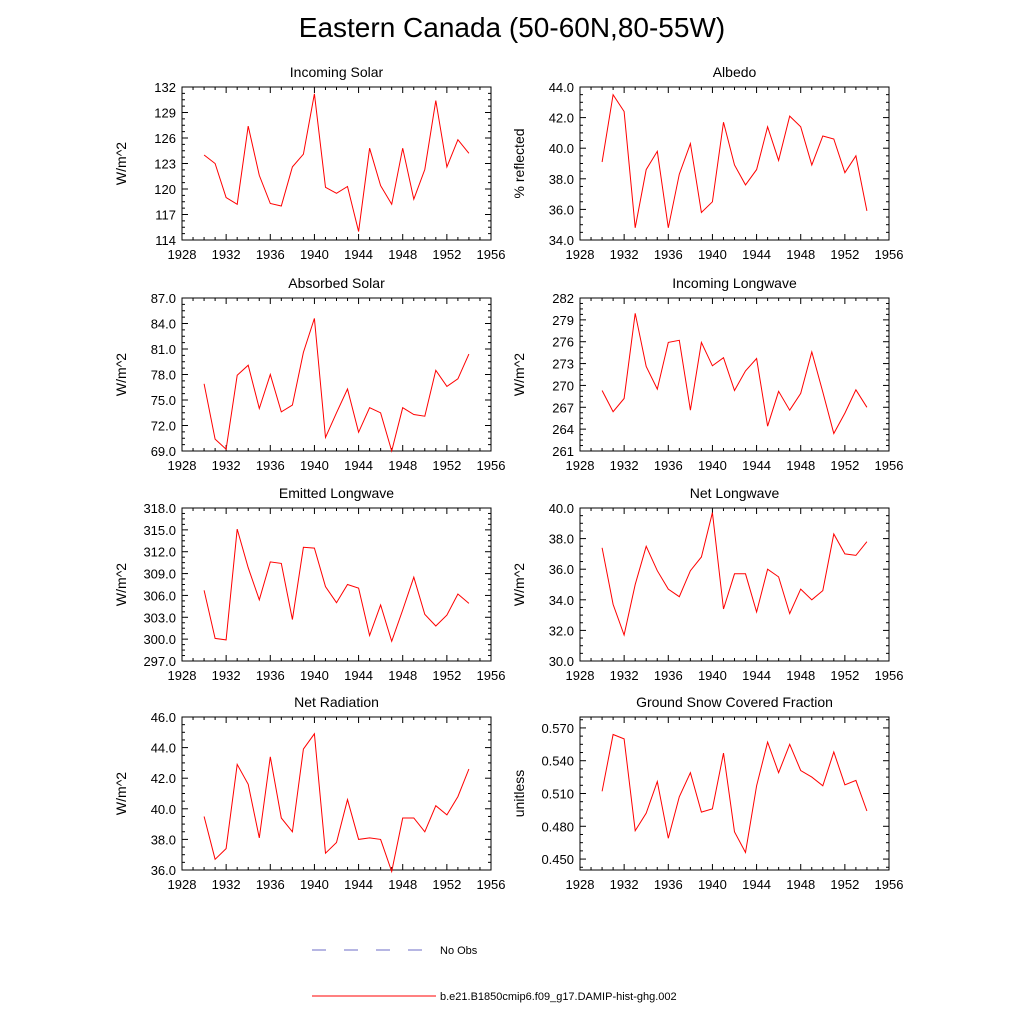 The width and height of the screenshot is (1024, 1024). I want to click on y-tick-label: 315.0, so click(159, 530).